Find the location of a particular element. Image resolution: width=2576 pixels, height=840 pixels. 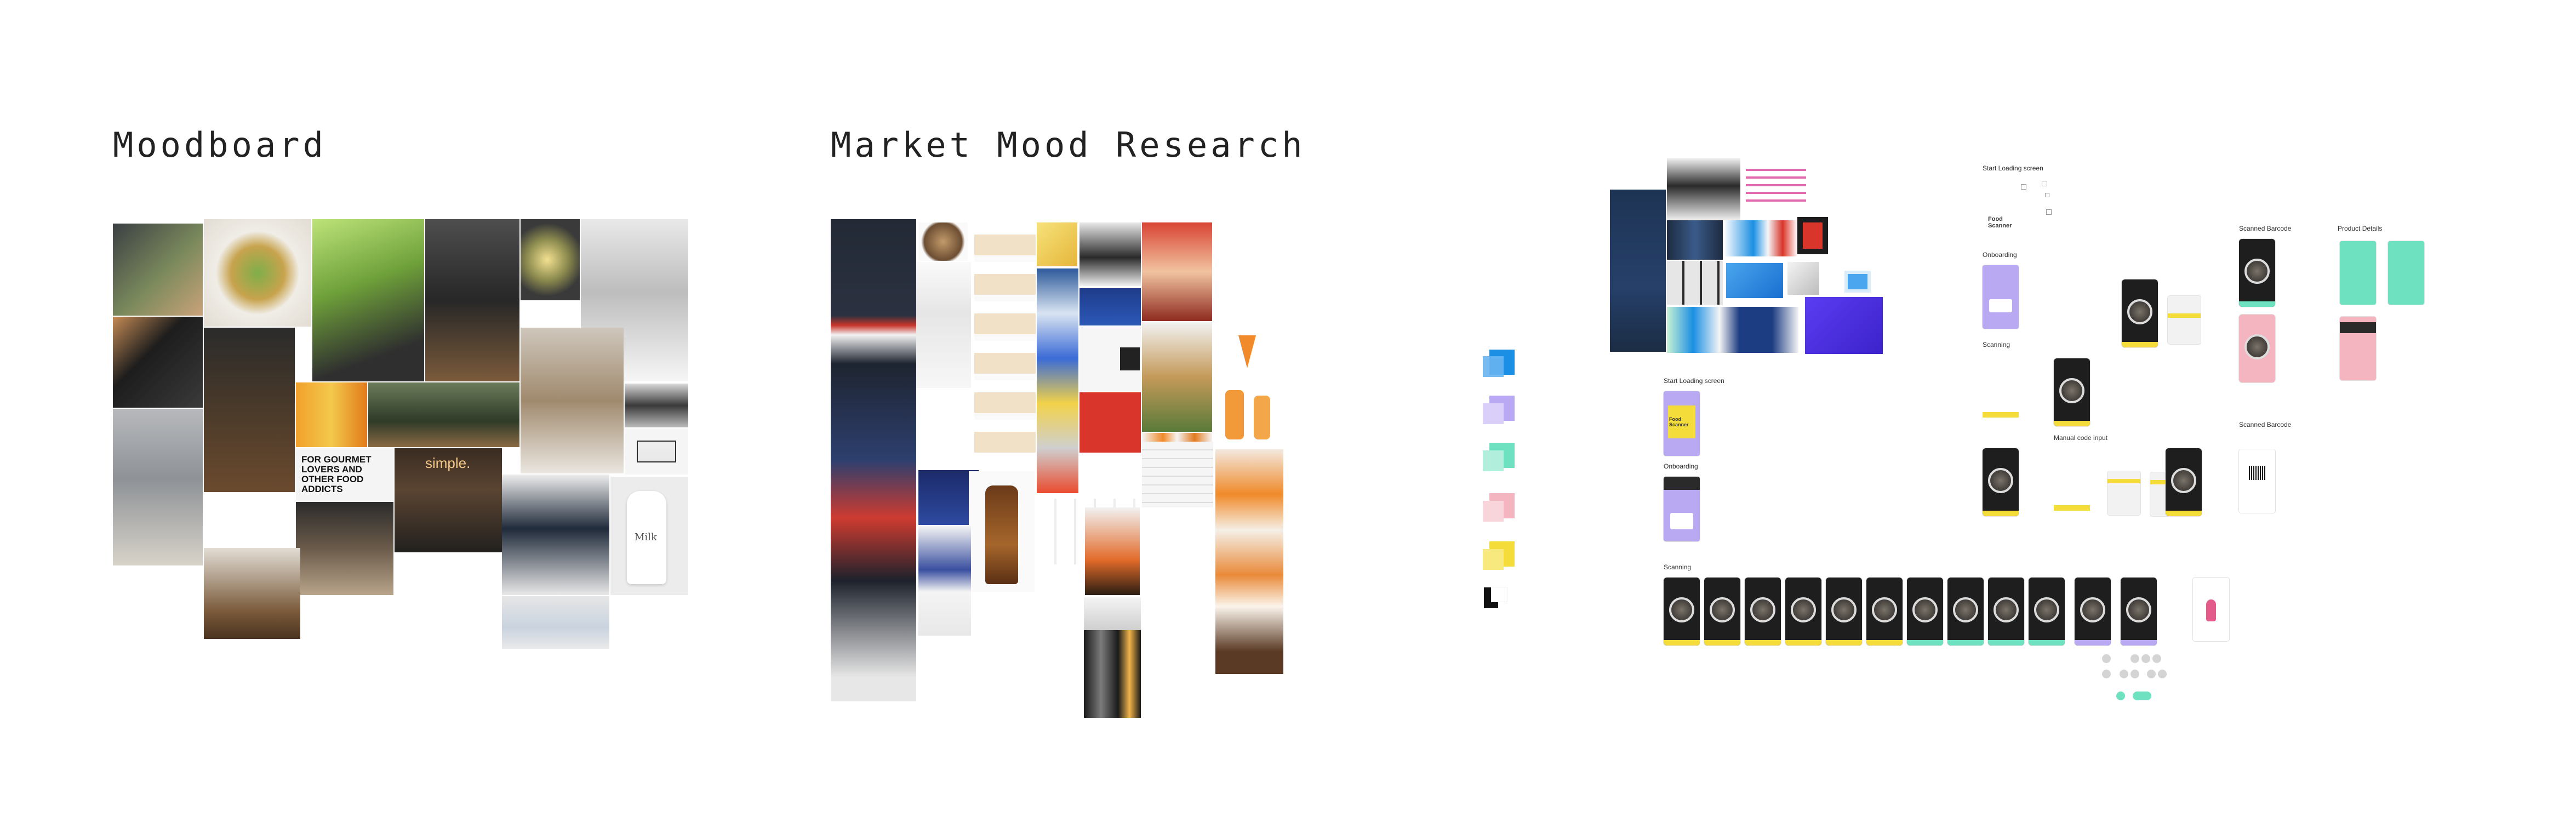

noodle-bowl-photo is located at coordinates (551, 259).